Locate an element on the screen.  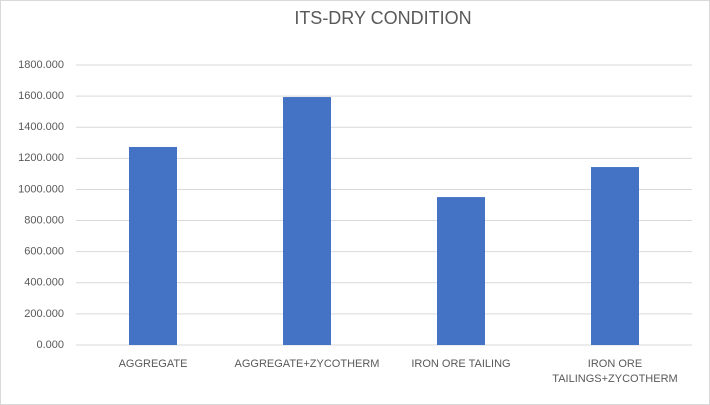
y-tick-label: 1400.000 is located at coordinates (41, 127).